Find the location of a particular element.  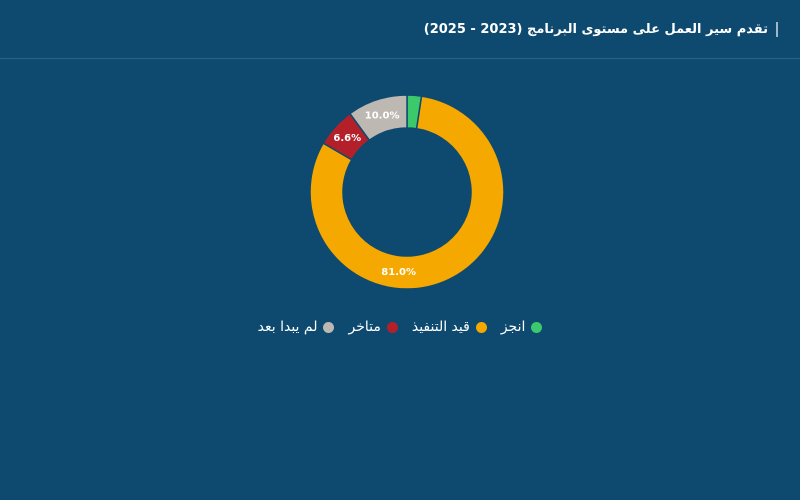

legend-item: لم يبدا بعد is located at coordinates (296, 327).